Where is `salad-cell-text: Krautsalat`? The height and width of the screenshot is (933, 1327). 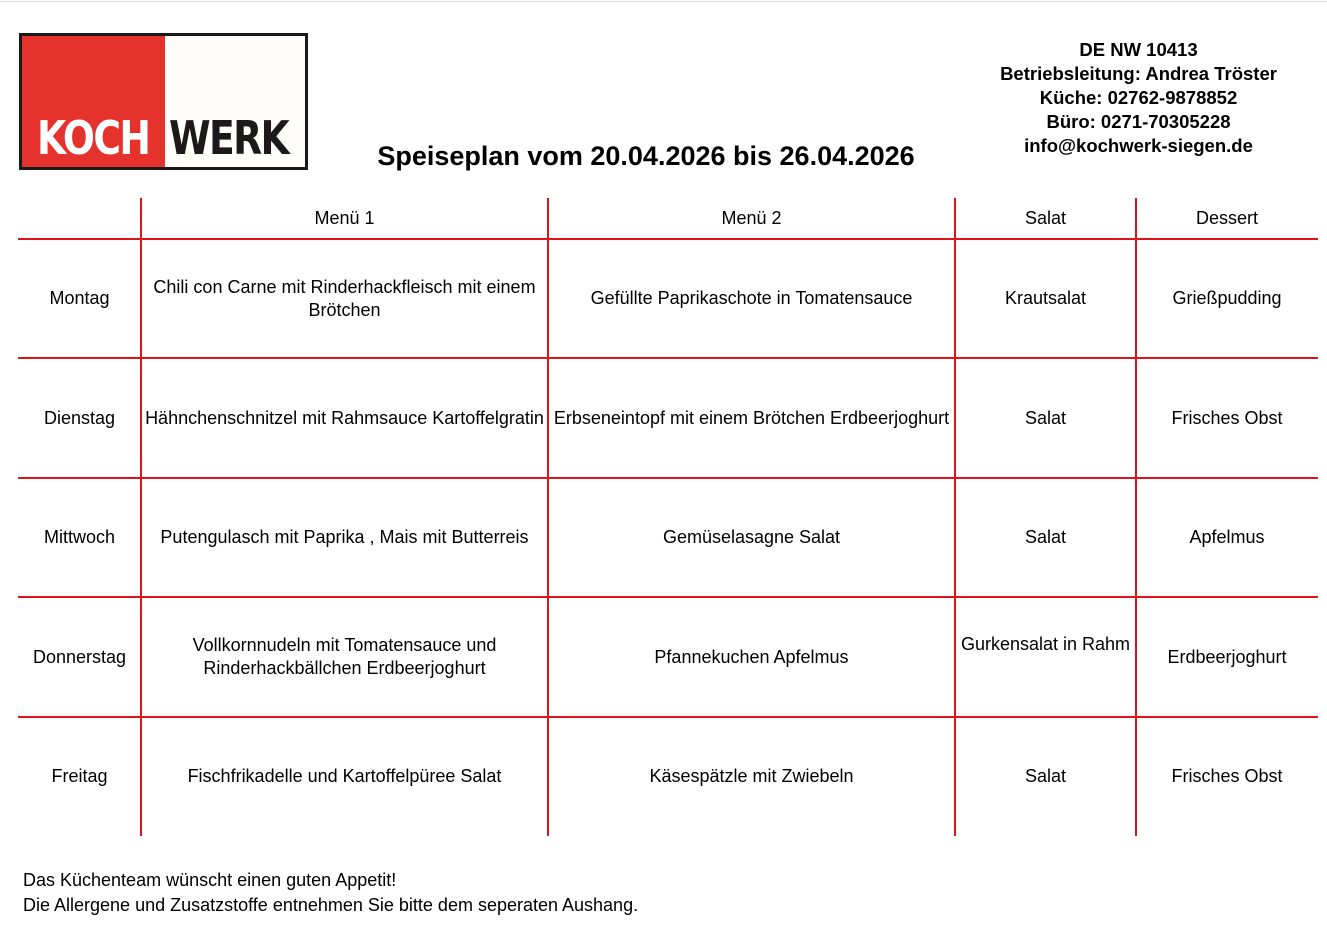
salad-cell-text: Krautsalat is located at coordinates (1045, 298).